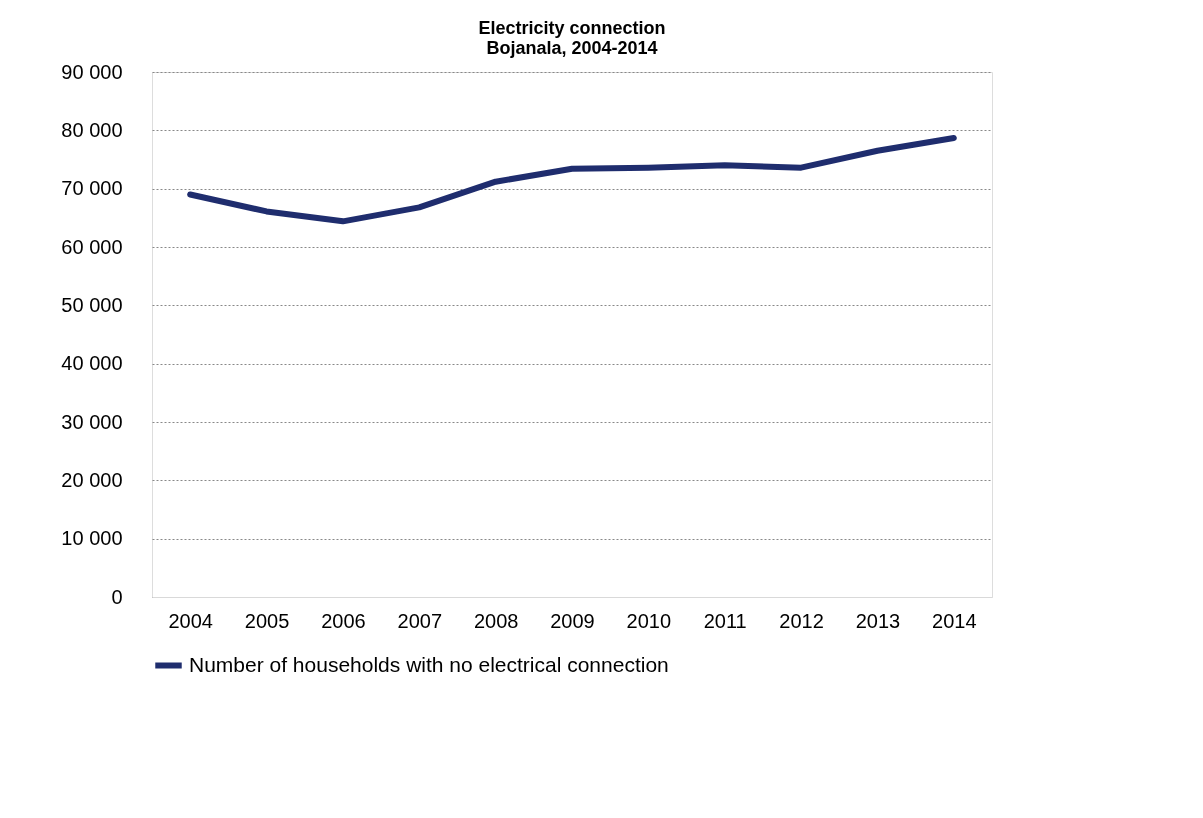  I want to click on x-tick-label: 2007, so click(420, 620).